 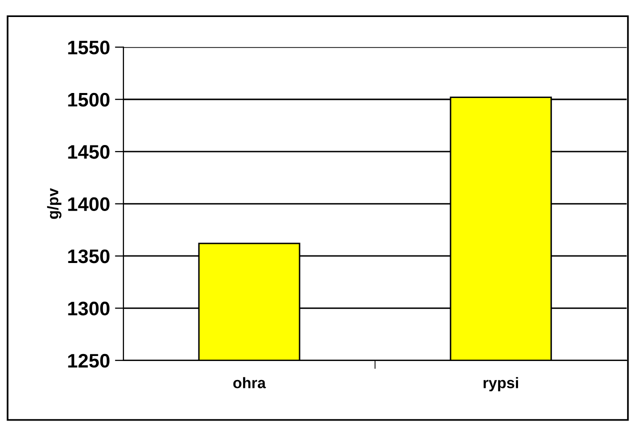 I want to click on y-tick-label: 1400, so click(x=89, y=204).